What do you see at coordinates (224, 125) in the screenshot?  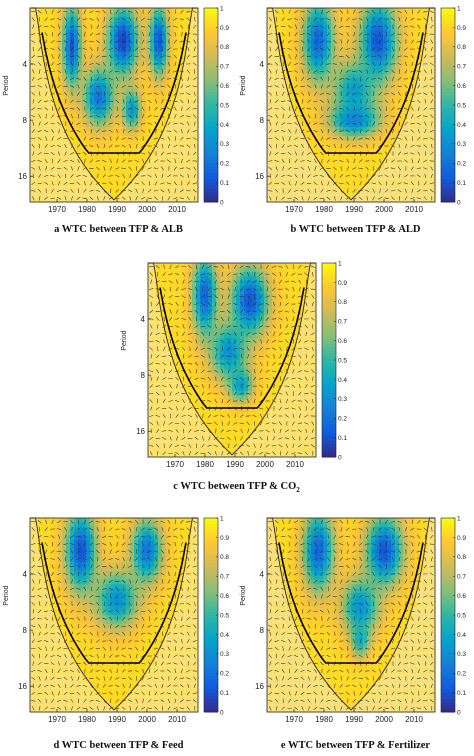 I see `colorbar-tick-label: 0.4` at bounding box center [224, 125].